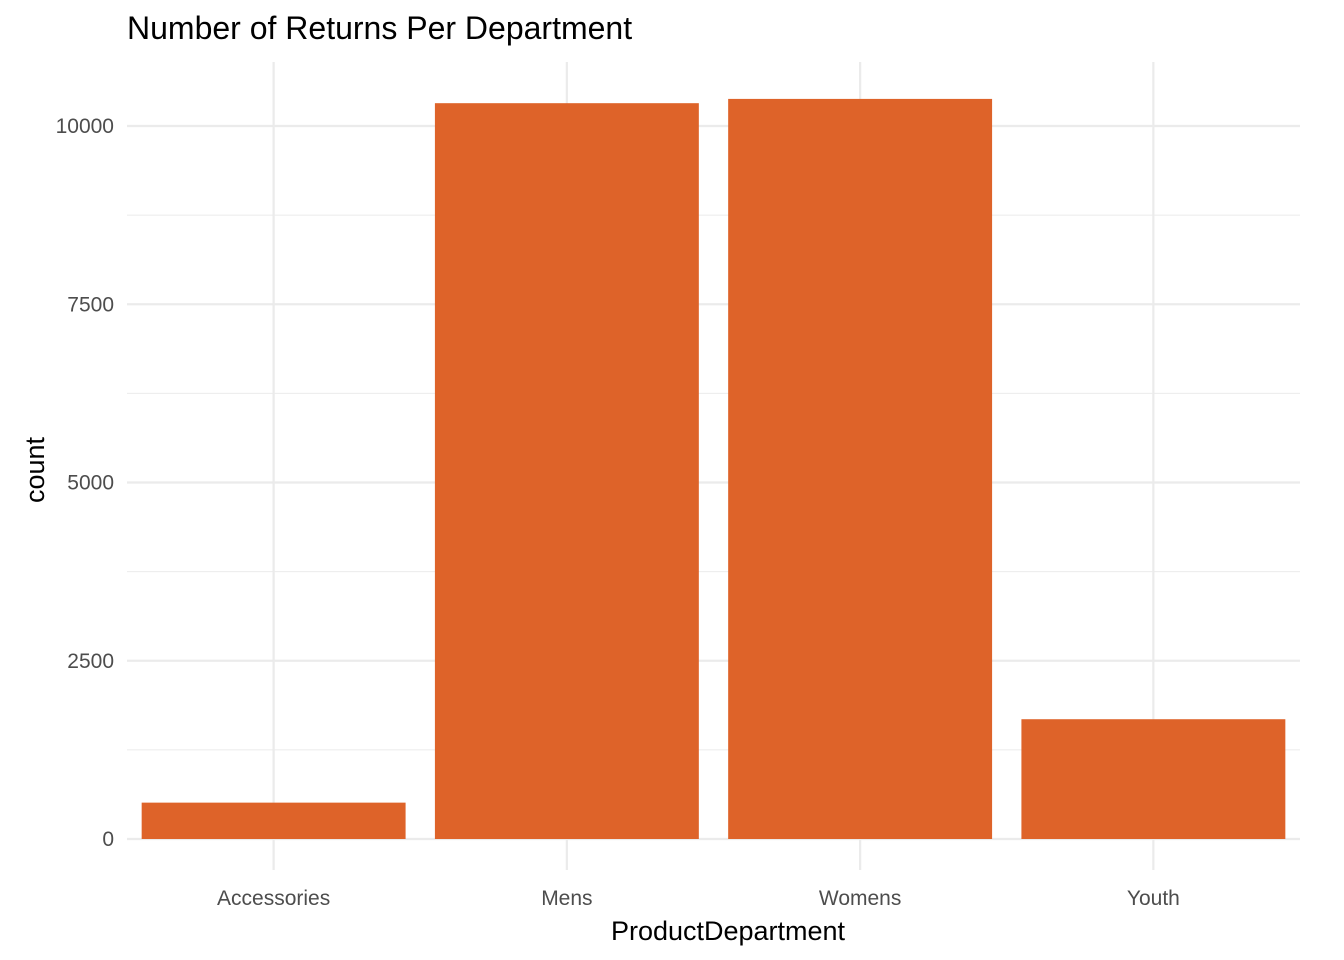  What do you see at coordinates (698, 898) in the screenshot?
I see `x-axis-ticks: Accessories Mens Womens Youth` at bounding box center [698, 898].